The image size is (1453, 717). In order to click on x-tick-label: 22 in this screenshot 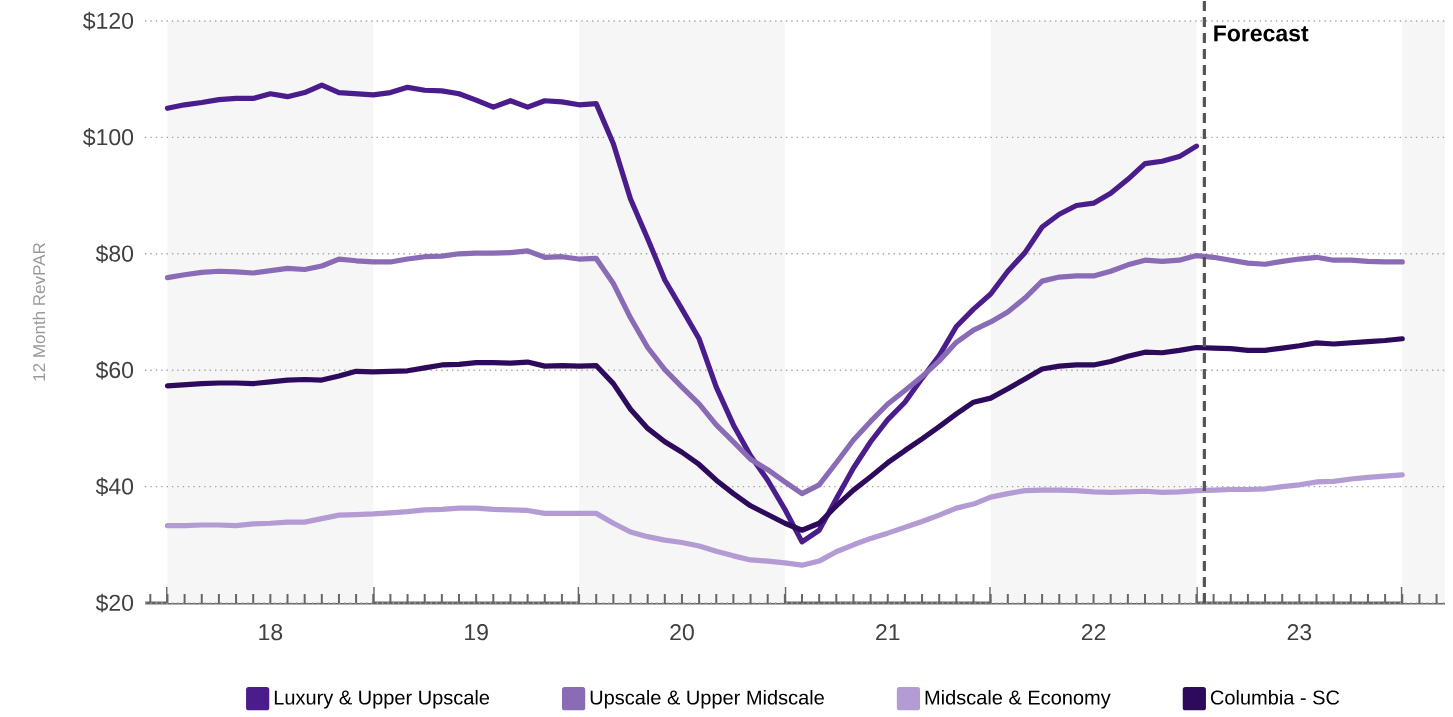, I will do `click(1093, 632)`.